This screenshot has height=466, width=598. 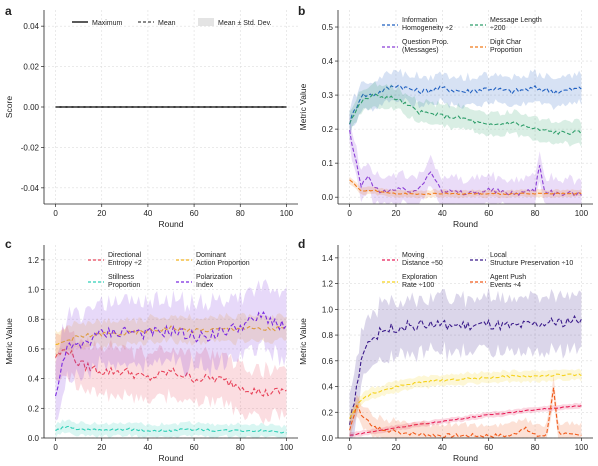 I want to click on legend-label: Question Prop., so click(x=425, y=42).